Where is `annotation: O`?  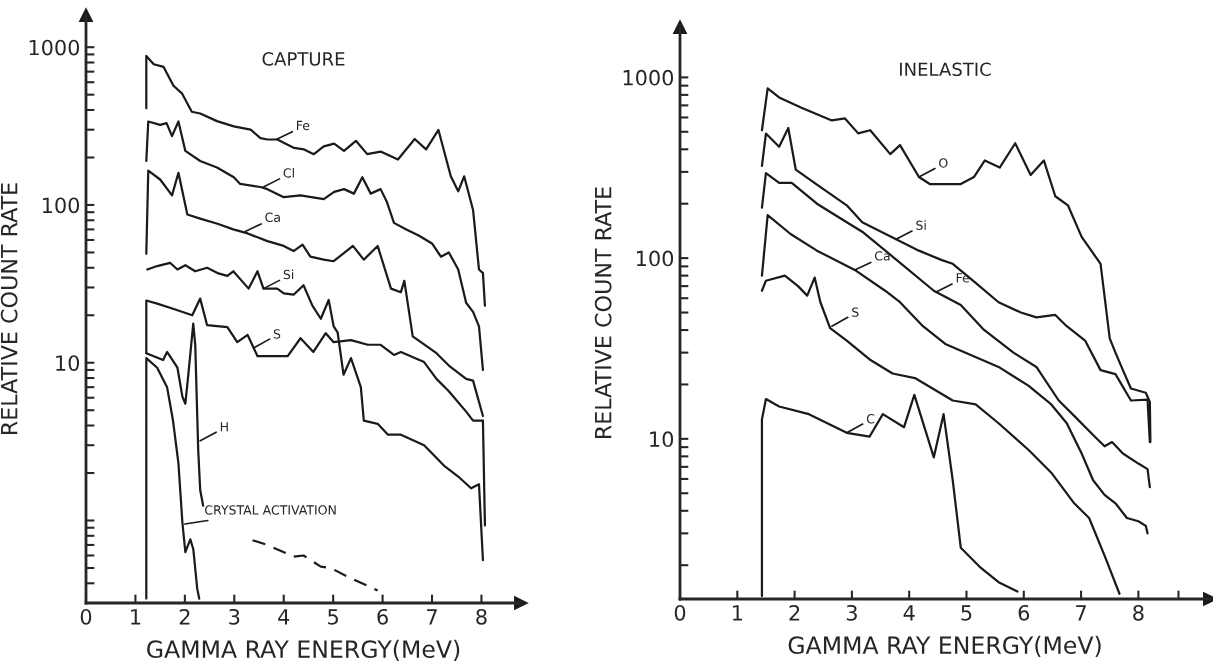
annotation: O is located at coordinates (943, 163).